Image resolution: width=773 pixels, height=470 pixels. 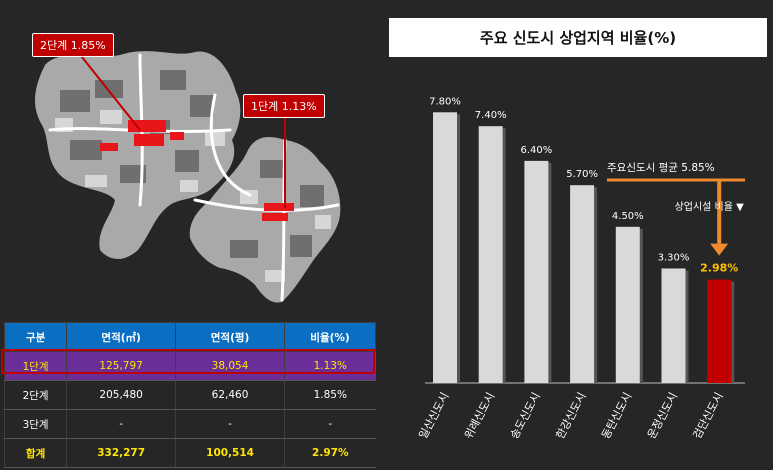 I want to click on table-cell: 1.85%, so click(x=330, y=395).